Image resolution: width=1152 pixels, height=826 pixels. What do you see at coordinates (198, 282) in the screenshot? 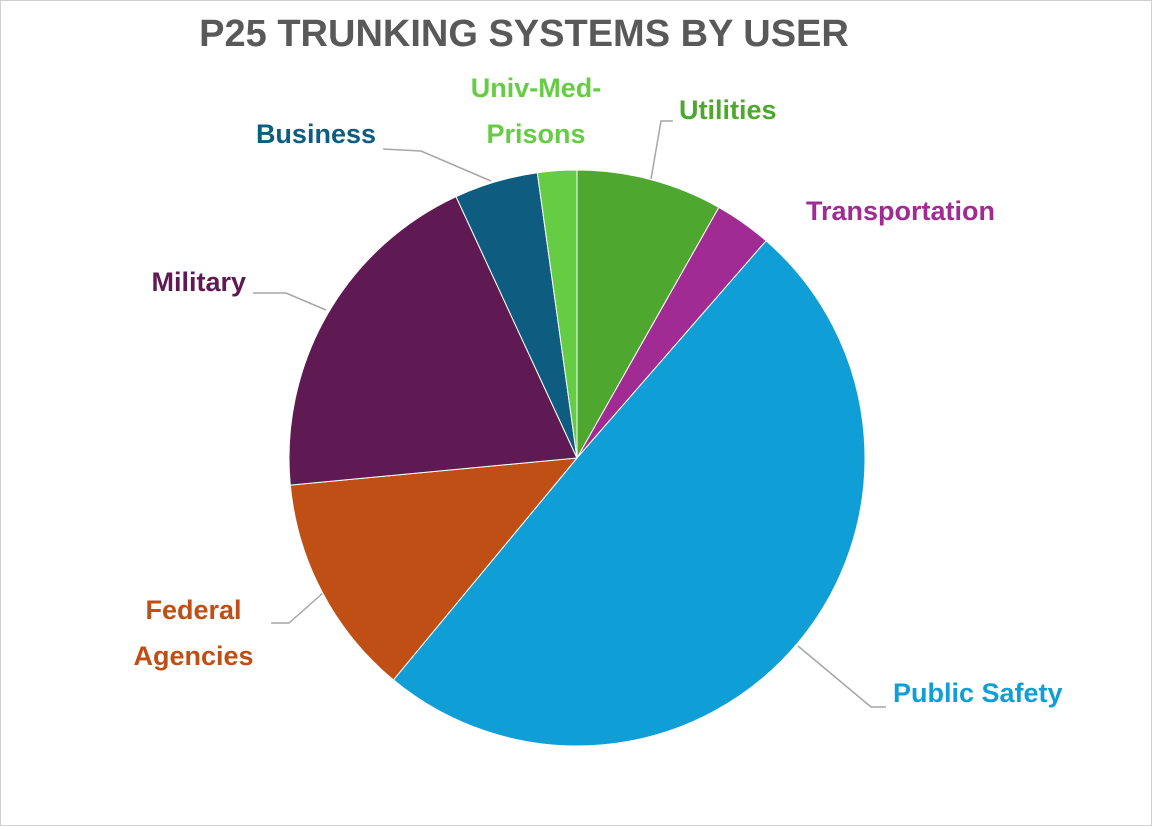
I see `slice-label: Military` at bounding box center [198, 282].